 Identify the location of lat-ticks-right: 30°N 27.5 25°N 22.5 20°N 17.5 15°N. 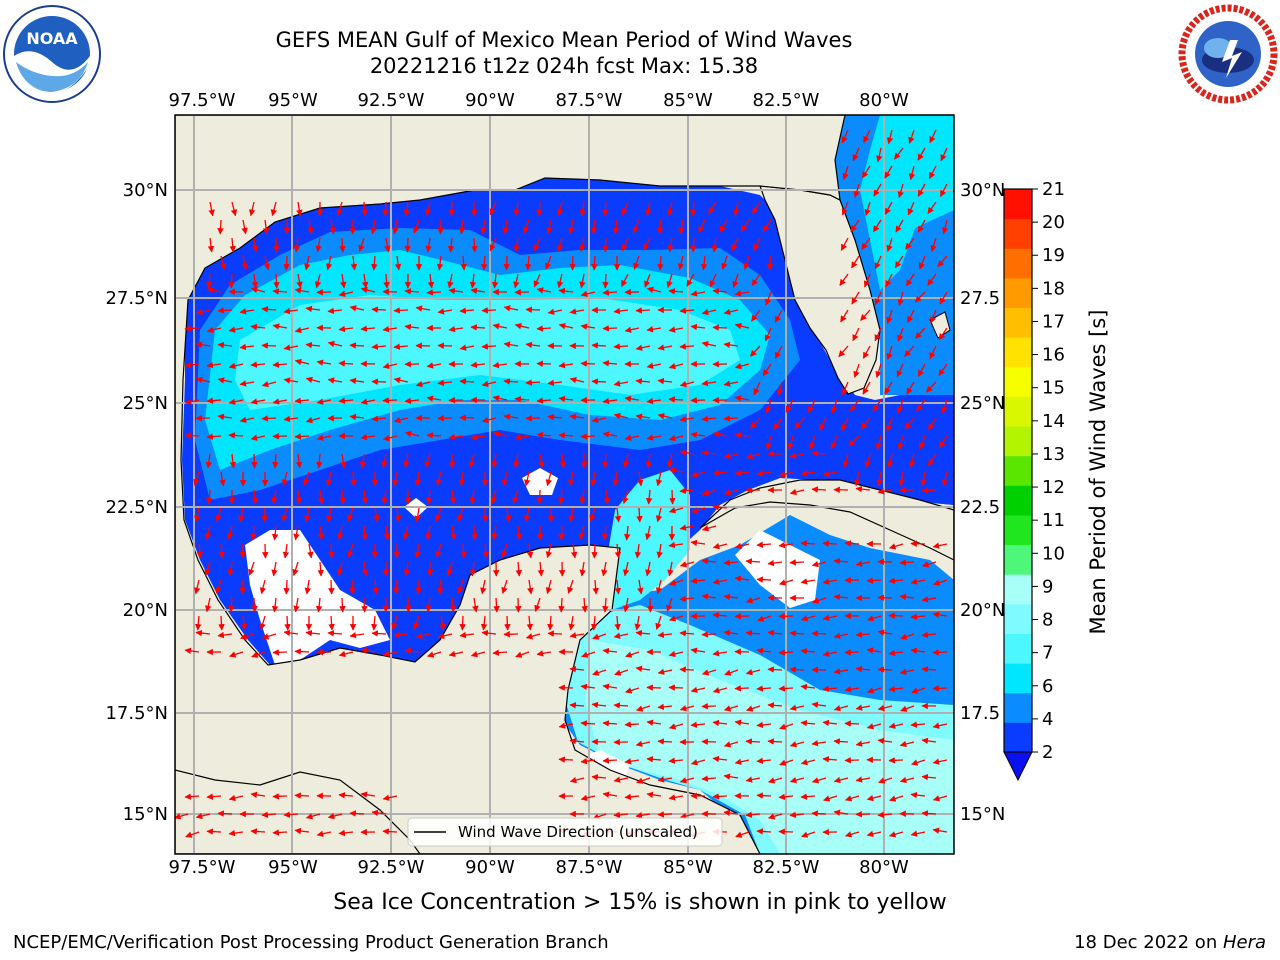
(982, 502).